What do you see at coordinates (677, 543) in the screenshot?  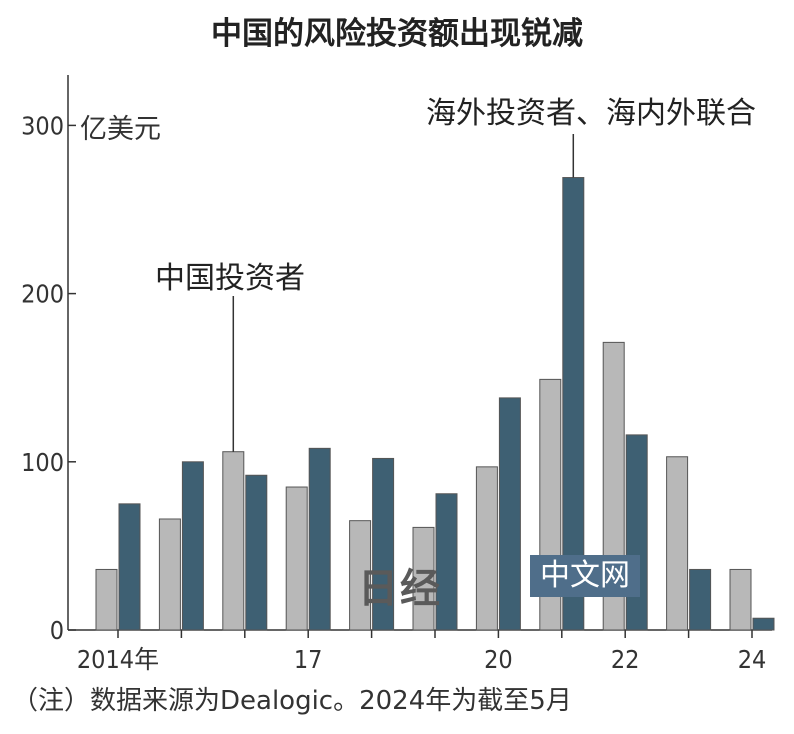 I see `bar-china-investors-2023` at bounding box center [677, 543].